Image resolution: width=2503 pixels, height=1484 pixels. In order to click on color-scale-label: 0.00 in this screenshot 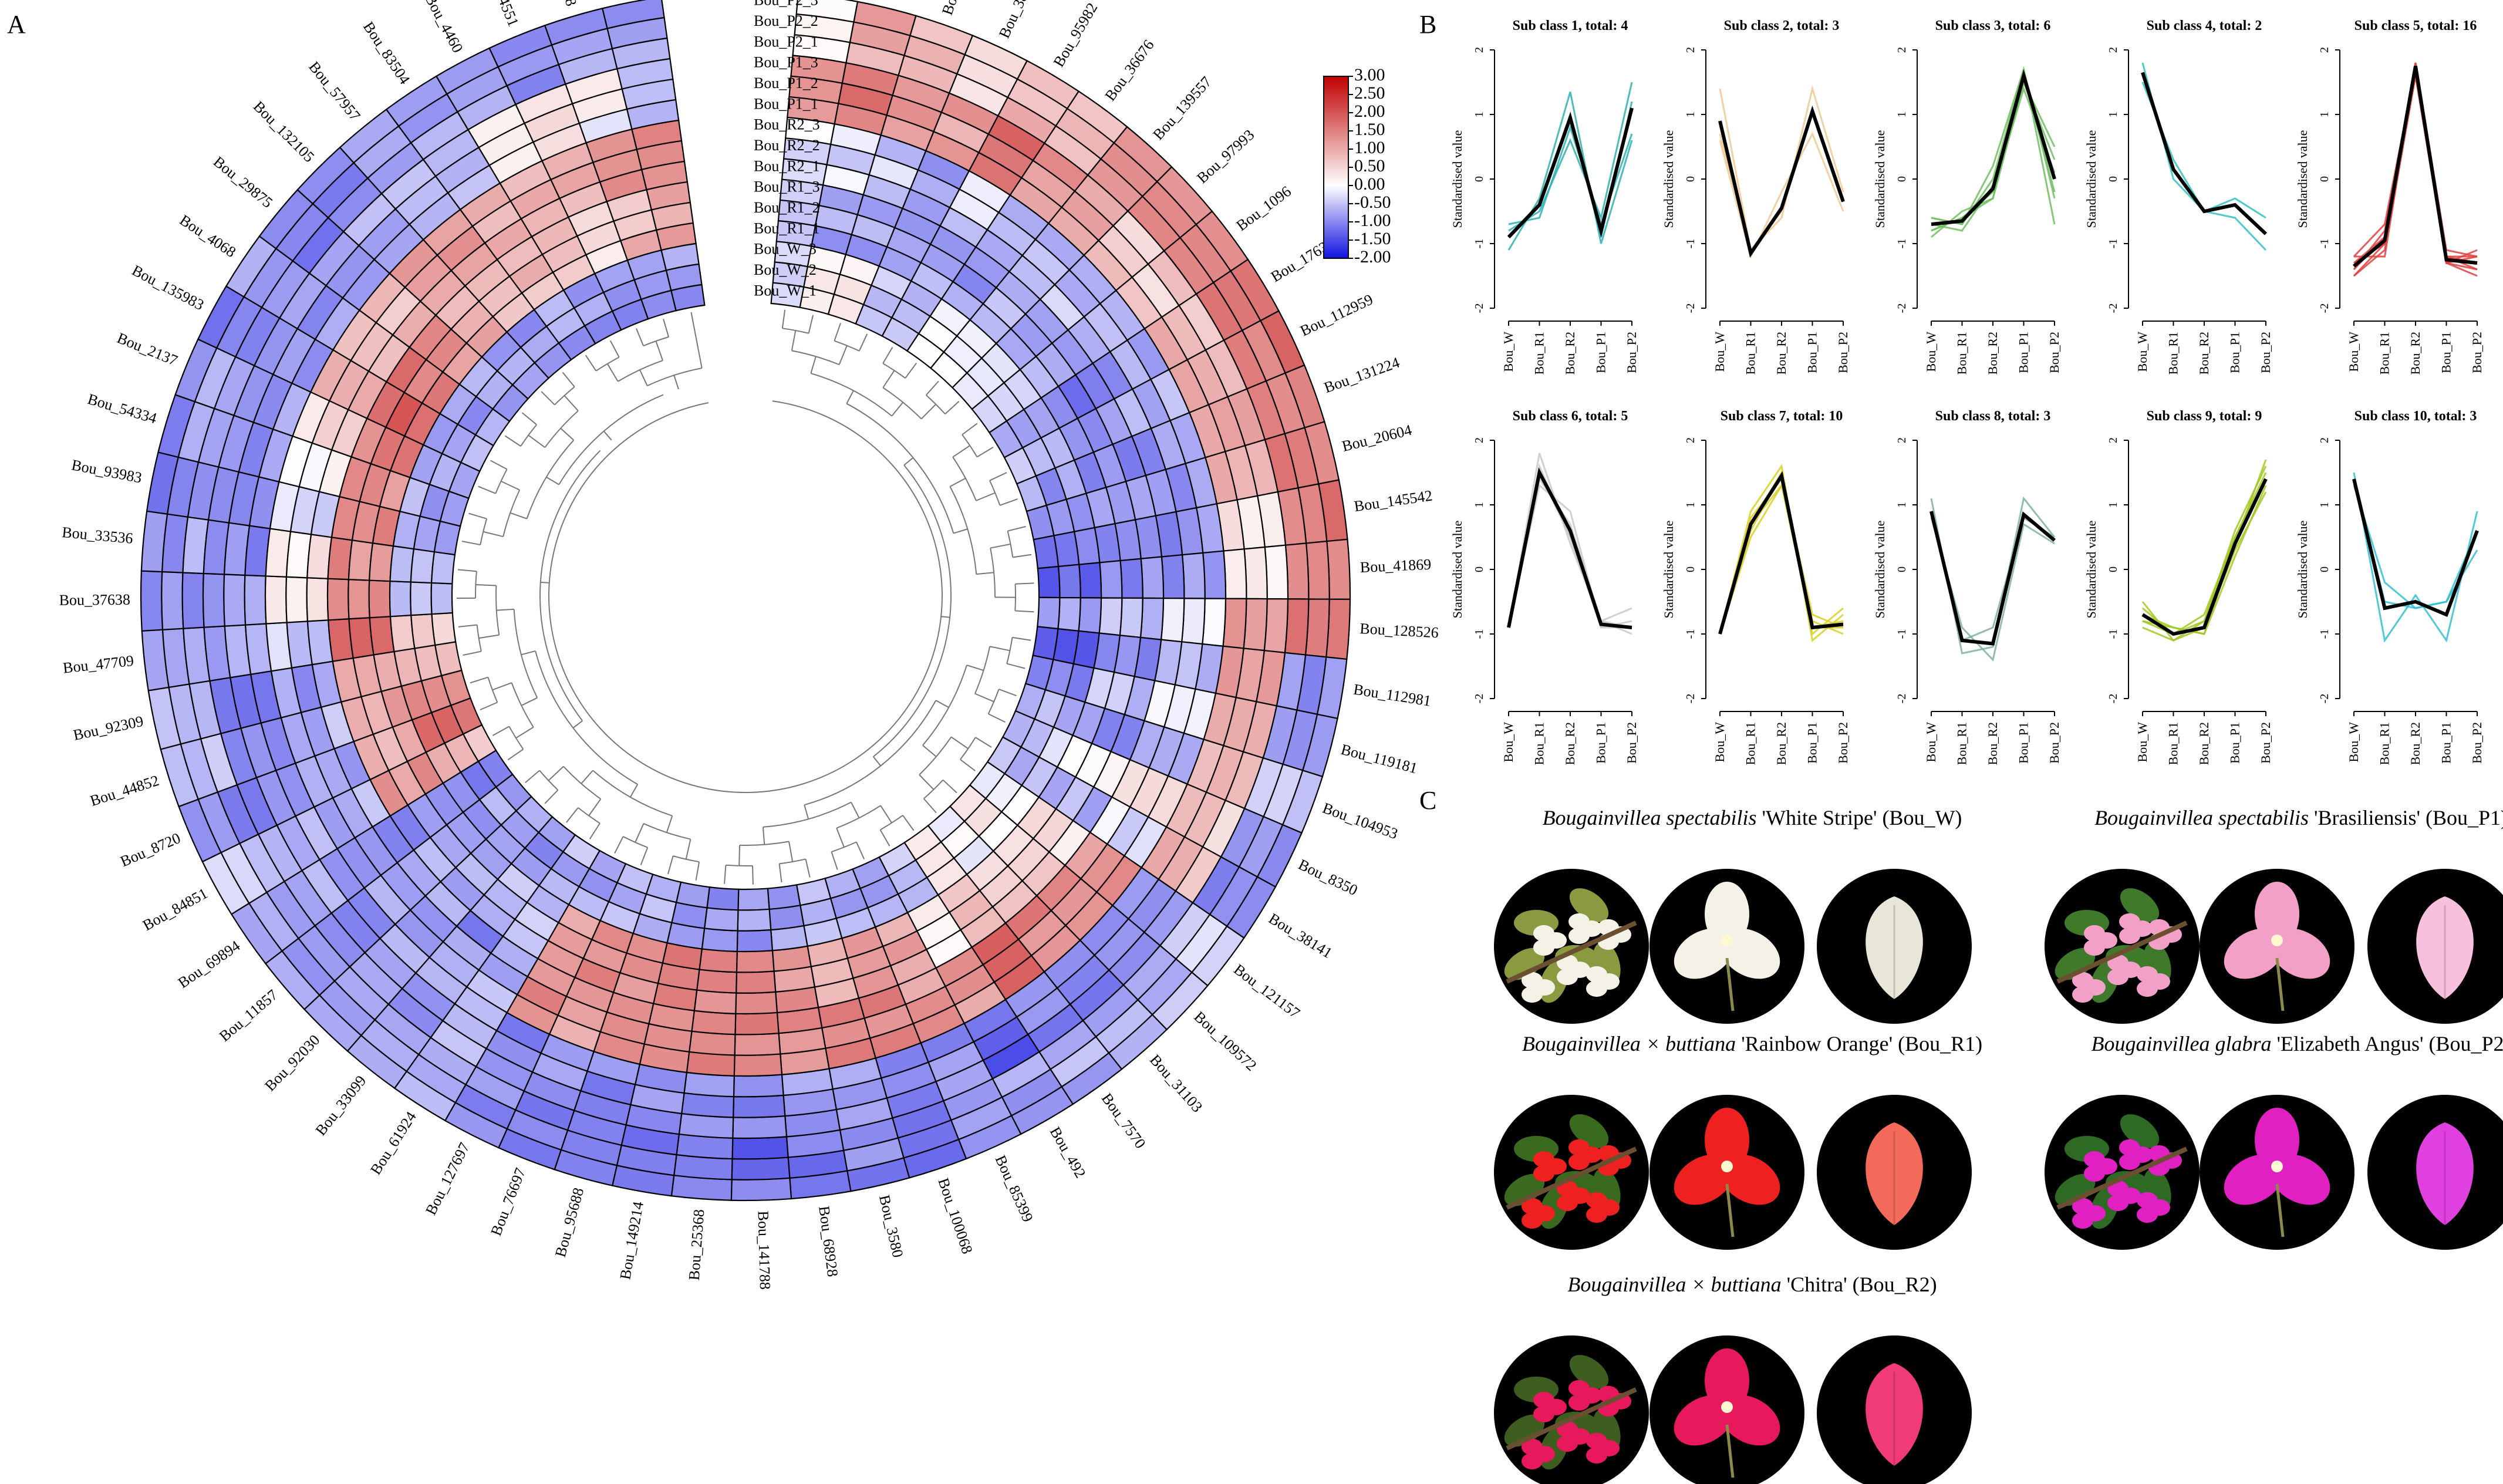, I will do `click(1369, 184)`.